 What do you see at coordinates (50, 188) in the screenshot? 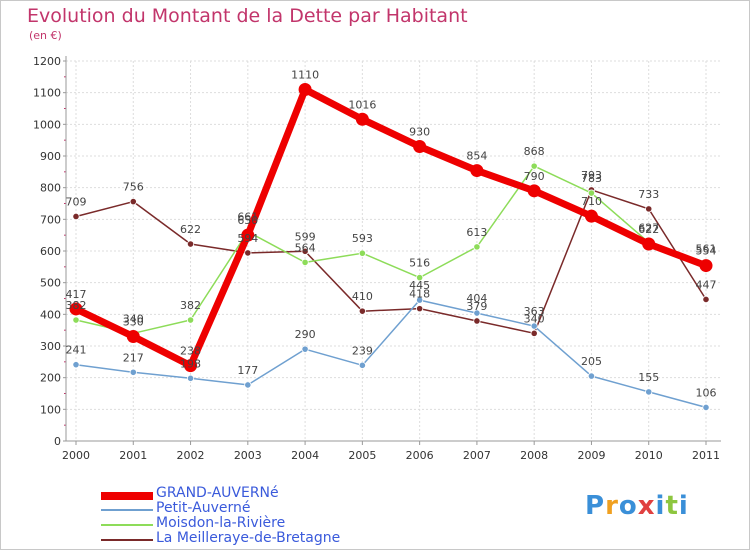
I see `y-tick-label: 800` at bounding box center [50, 188].